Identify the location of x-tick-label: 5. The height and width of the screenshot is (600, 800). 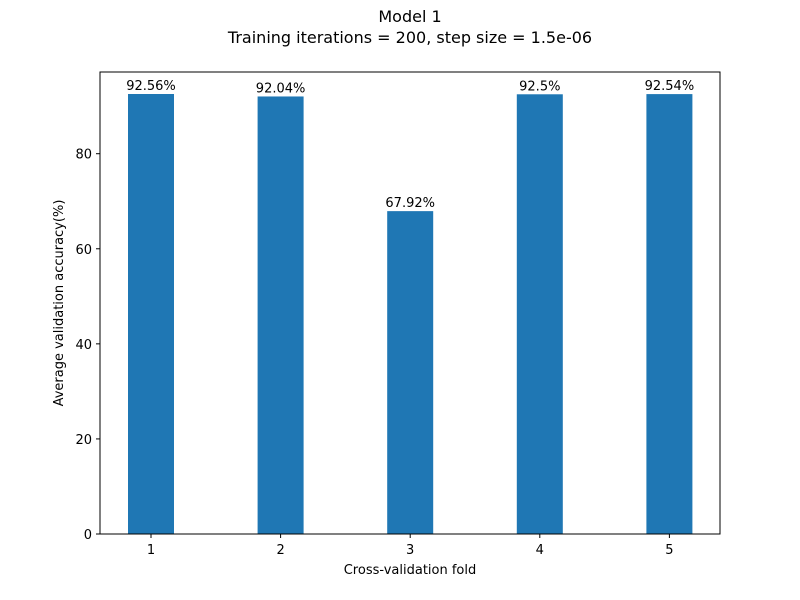
(669, 550).